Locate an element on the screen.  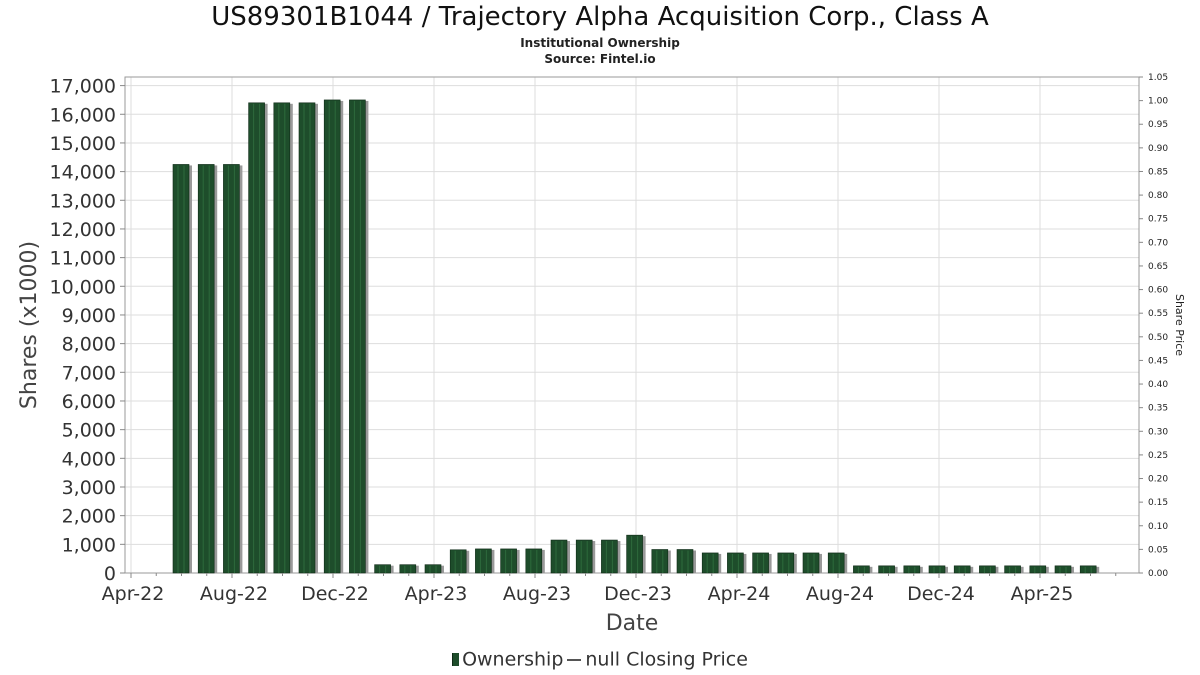
ownership-legend-label: Ownership is located at coordinates (513, 659).